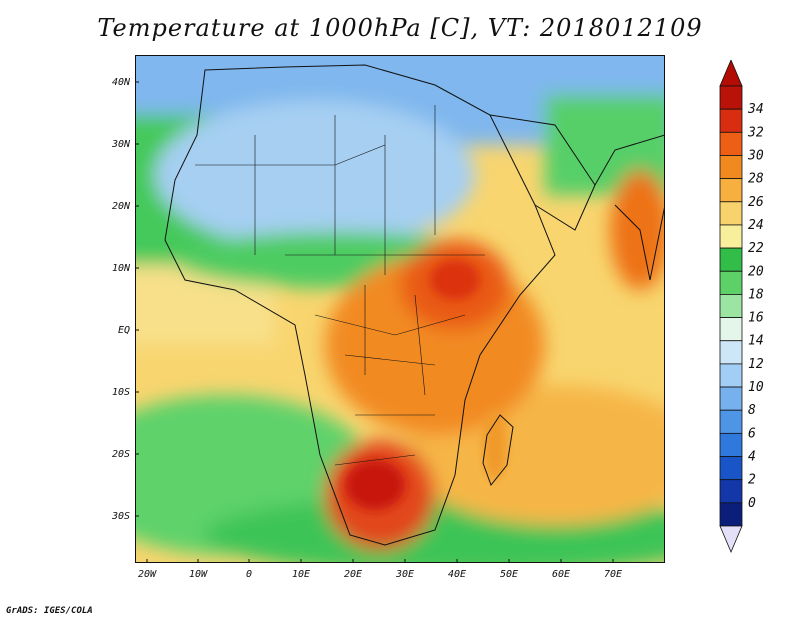 The image size is (800, 618). Describe the element at coordinates (756, 387) in the screenshot. I see `colorbar-label: 10` at that location.